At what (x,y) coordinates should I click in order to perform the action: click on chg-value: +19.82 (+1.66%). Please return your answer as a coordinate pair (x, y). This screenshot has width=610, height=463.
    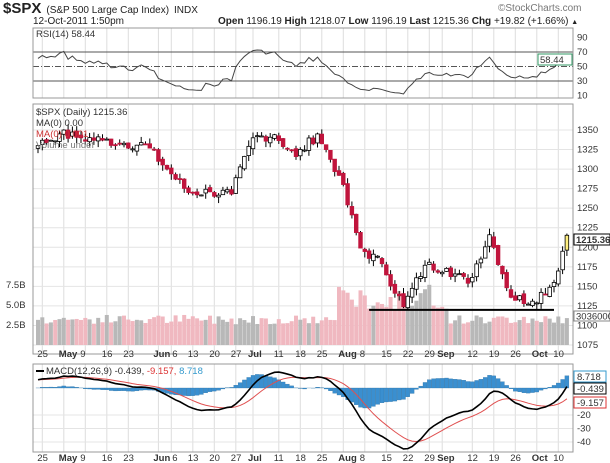
    Looking at the image, I should click on (531, 21).